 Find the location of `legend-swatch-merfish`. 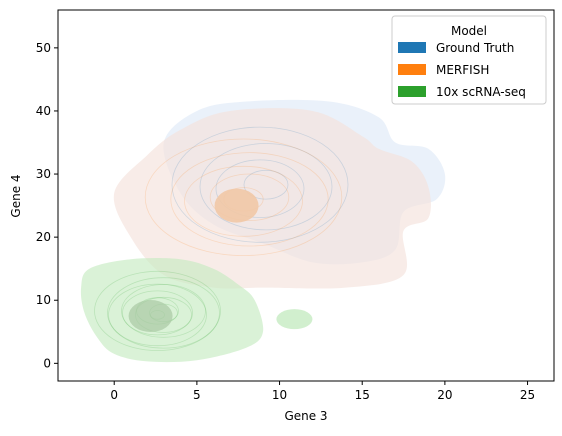

legend-swatch-merfish is located at coordinates (412, 69).